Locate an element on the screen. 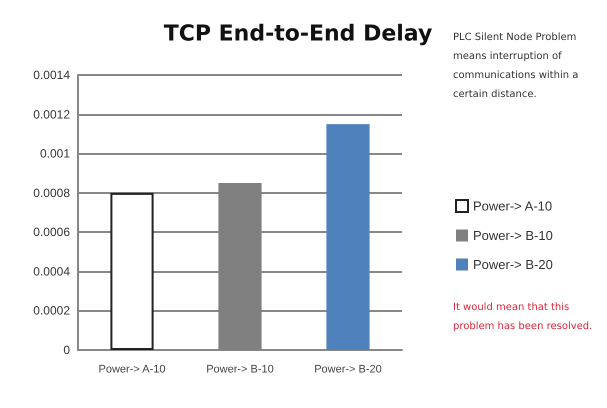 This screenshot has height=408, width=607. text: It would mean that this problem has been resolved. is located at coordinates (522, 317).